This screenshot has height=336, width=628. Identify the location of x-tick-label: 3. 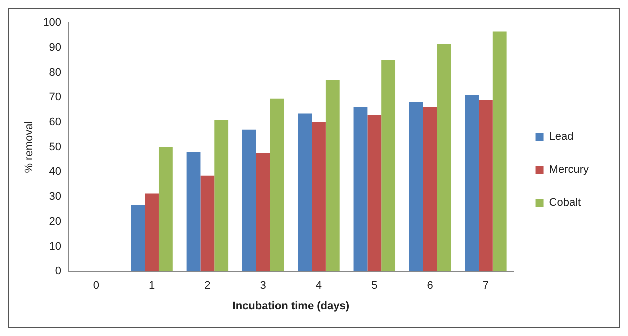
(263, 286).